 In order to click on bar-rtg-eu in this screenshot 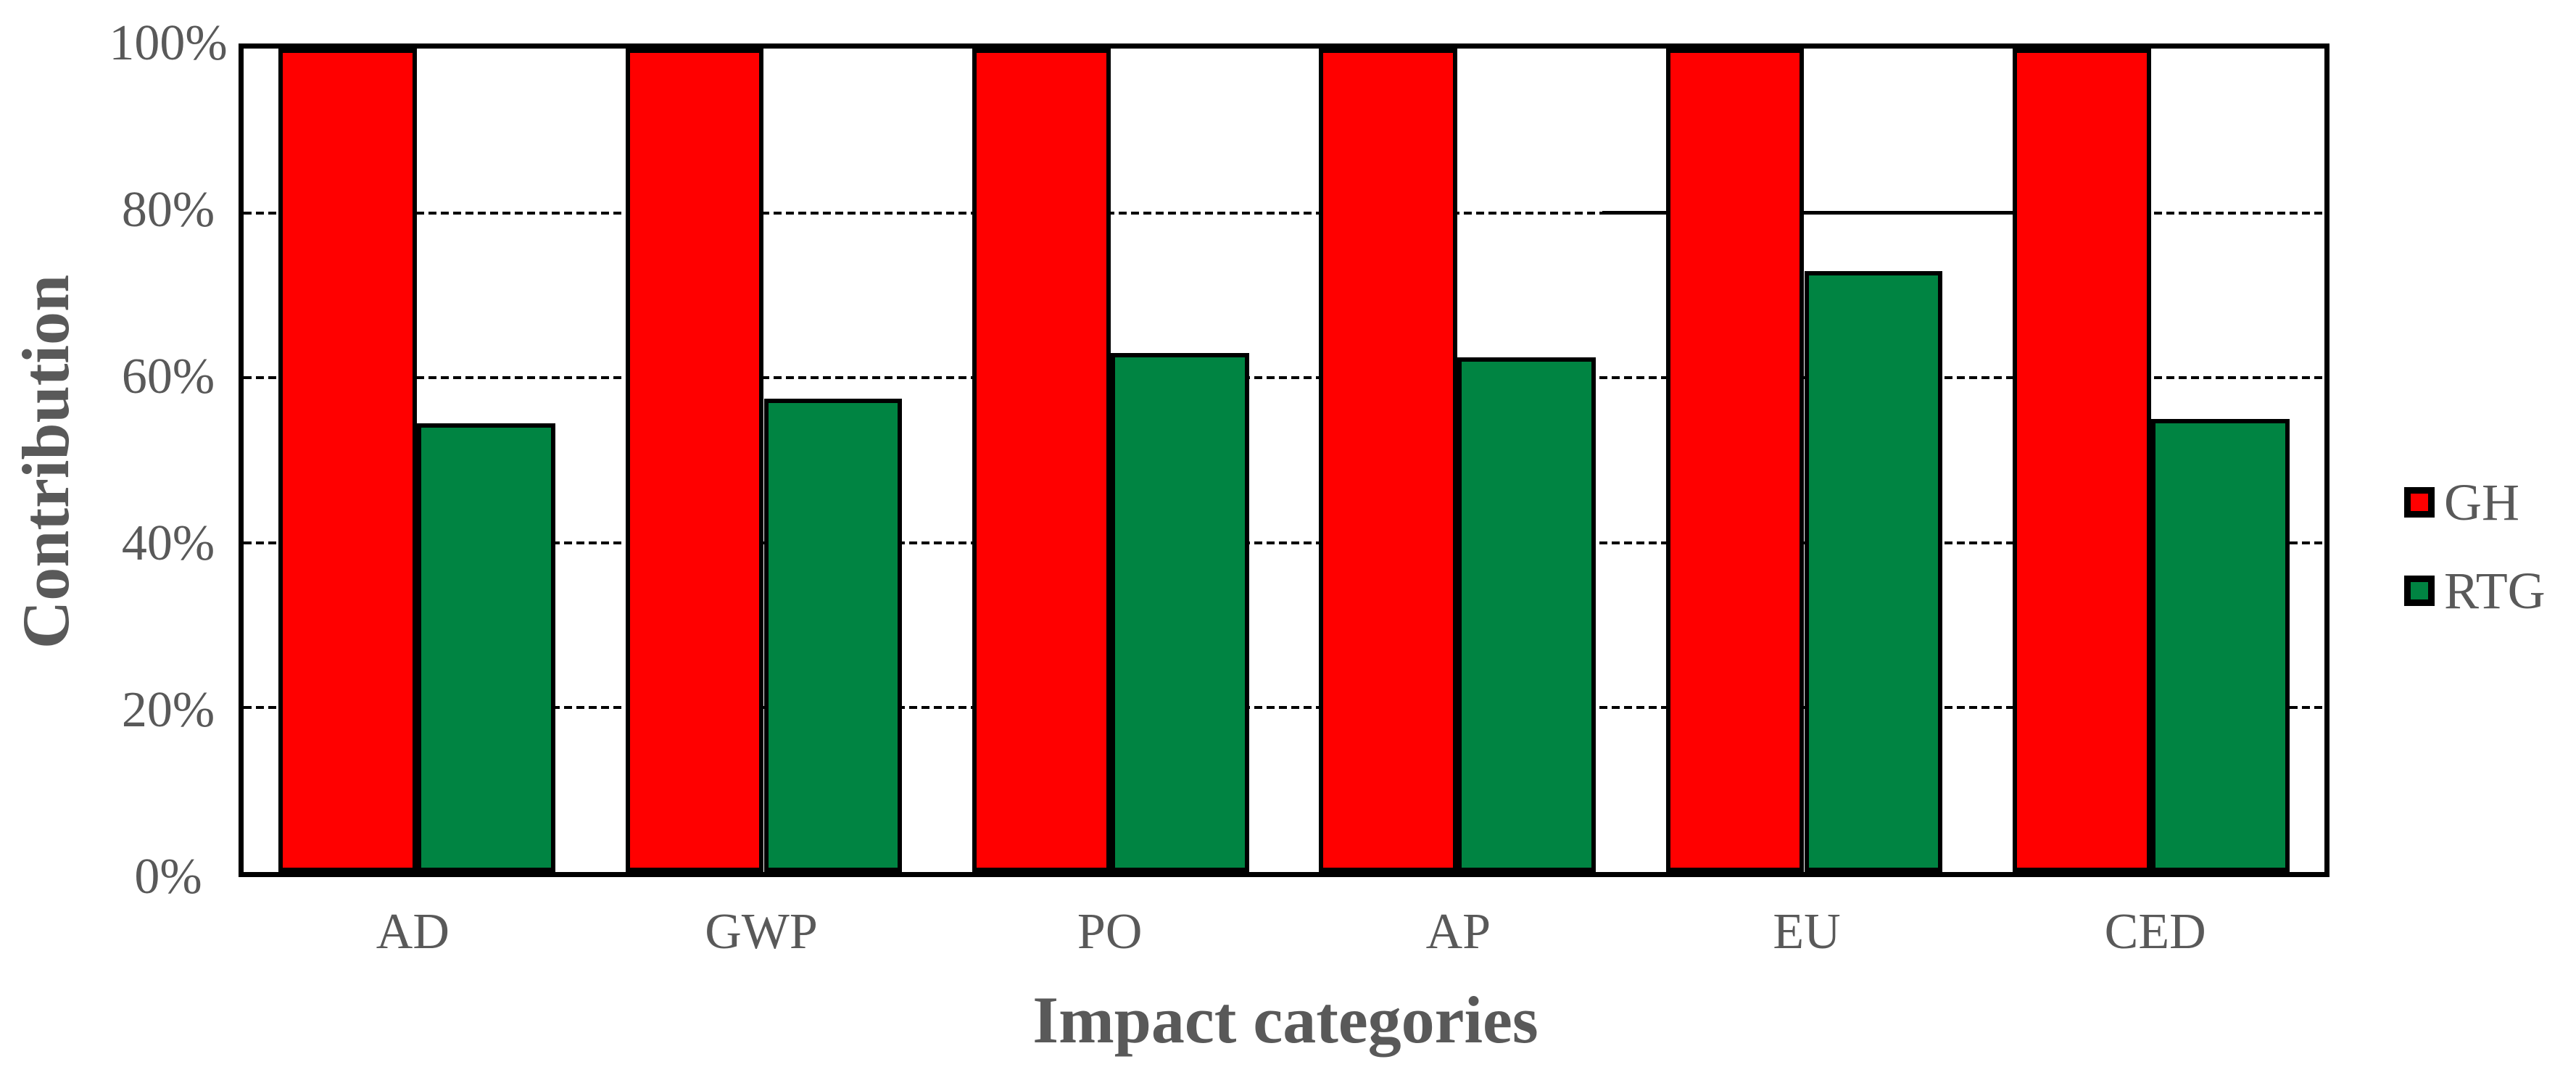, I will do `click(1873, 571)`.